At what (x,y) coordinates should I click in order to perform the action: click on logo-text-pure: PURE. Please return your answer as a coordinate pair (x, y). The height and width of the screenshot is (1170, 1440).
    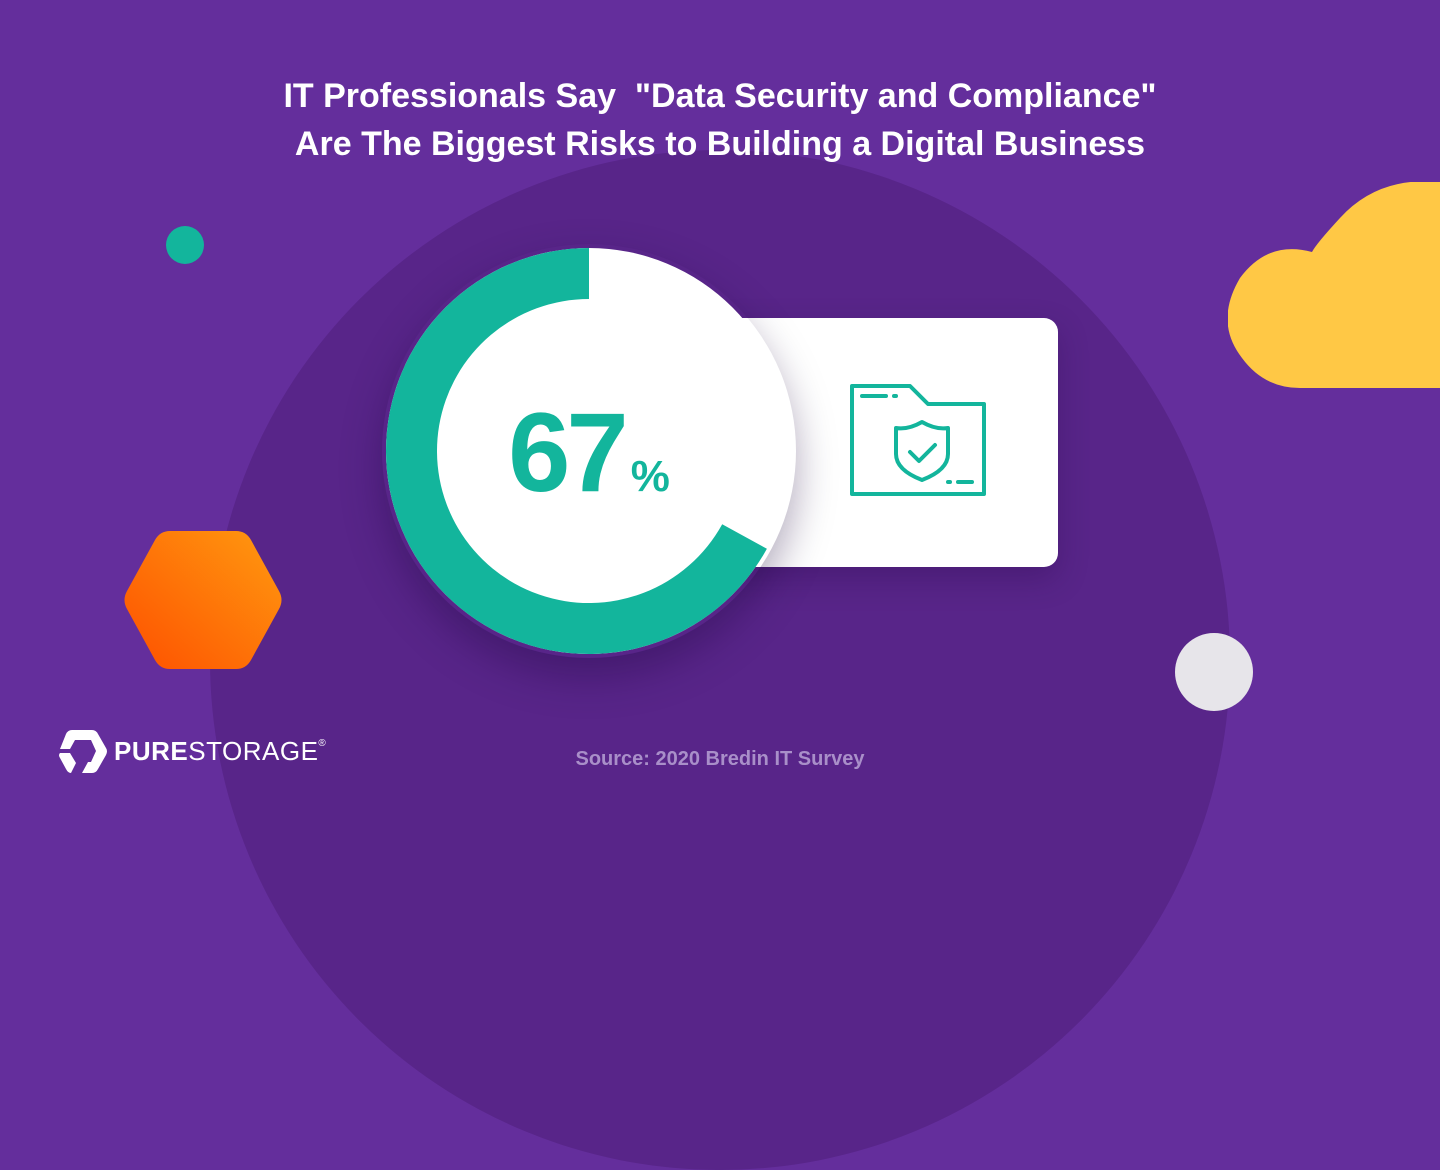
    Looking at the image, I should click on (151, 750).